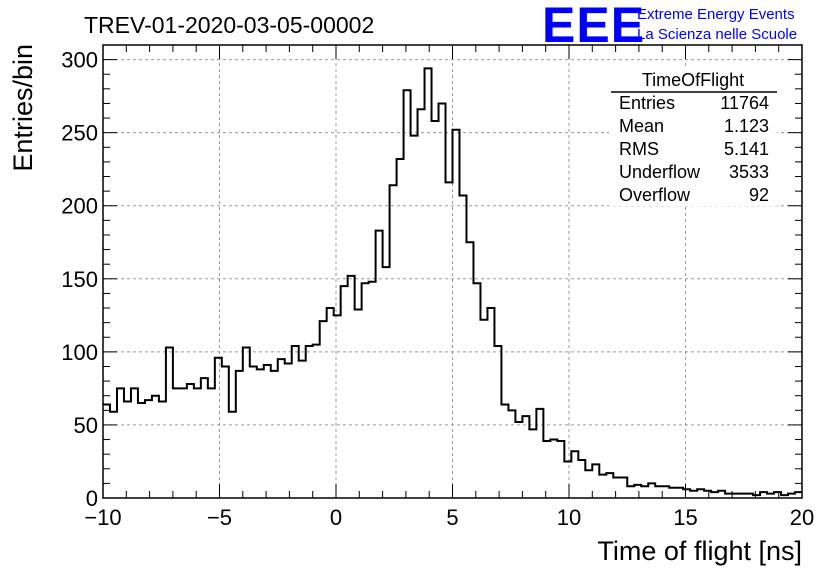 This screenshot has height=572, width=836. Describe the element at coordinates (452, 517) in the screenshot. I see `x-tick-label-3: 5` at that location.